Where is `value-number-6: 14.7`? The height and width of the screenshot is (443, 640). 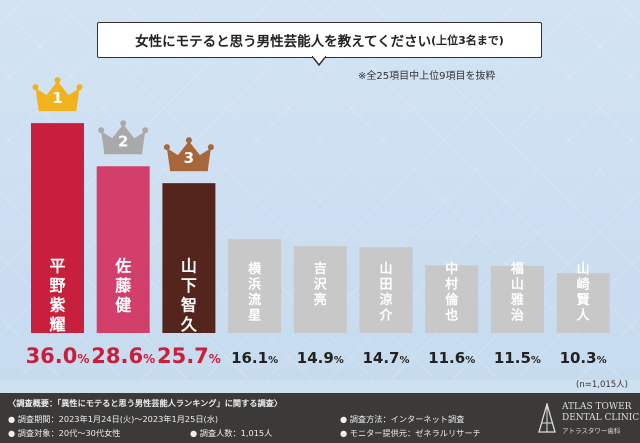 value-number-6: 14.7 is located at coordinates (380, 358).